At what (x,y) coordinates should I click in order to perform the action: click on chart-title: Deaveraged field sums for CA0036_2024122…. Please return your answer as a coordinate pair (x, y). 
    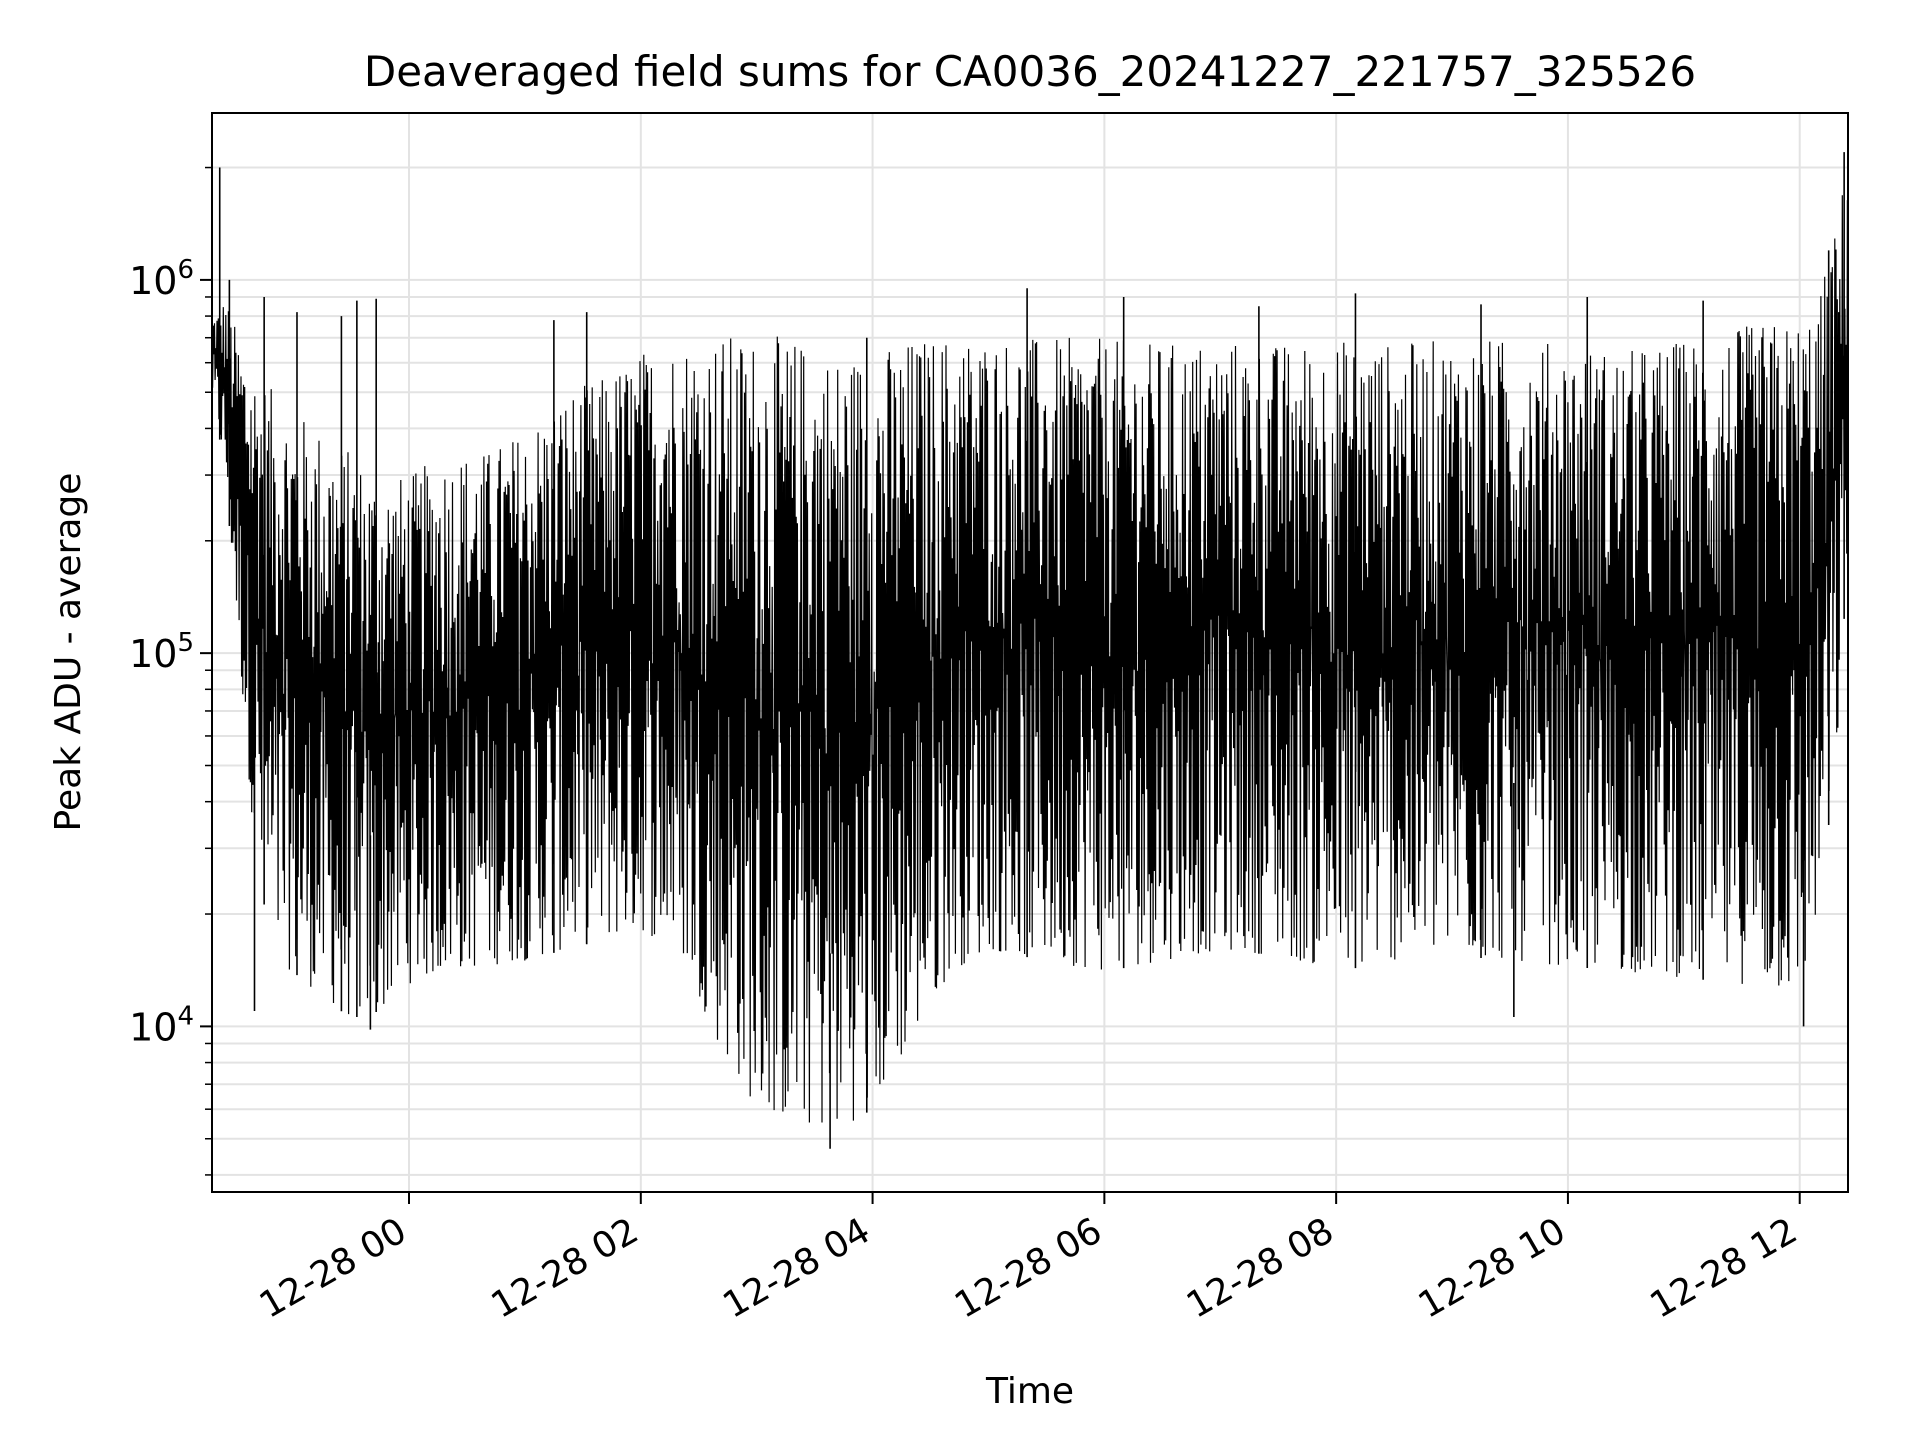
    Looking at the image, I should click on (1030, 71).